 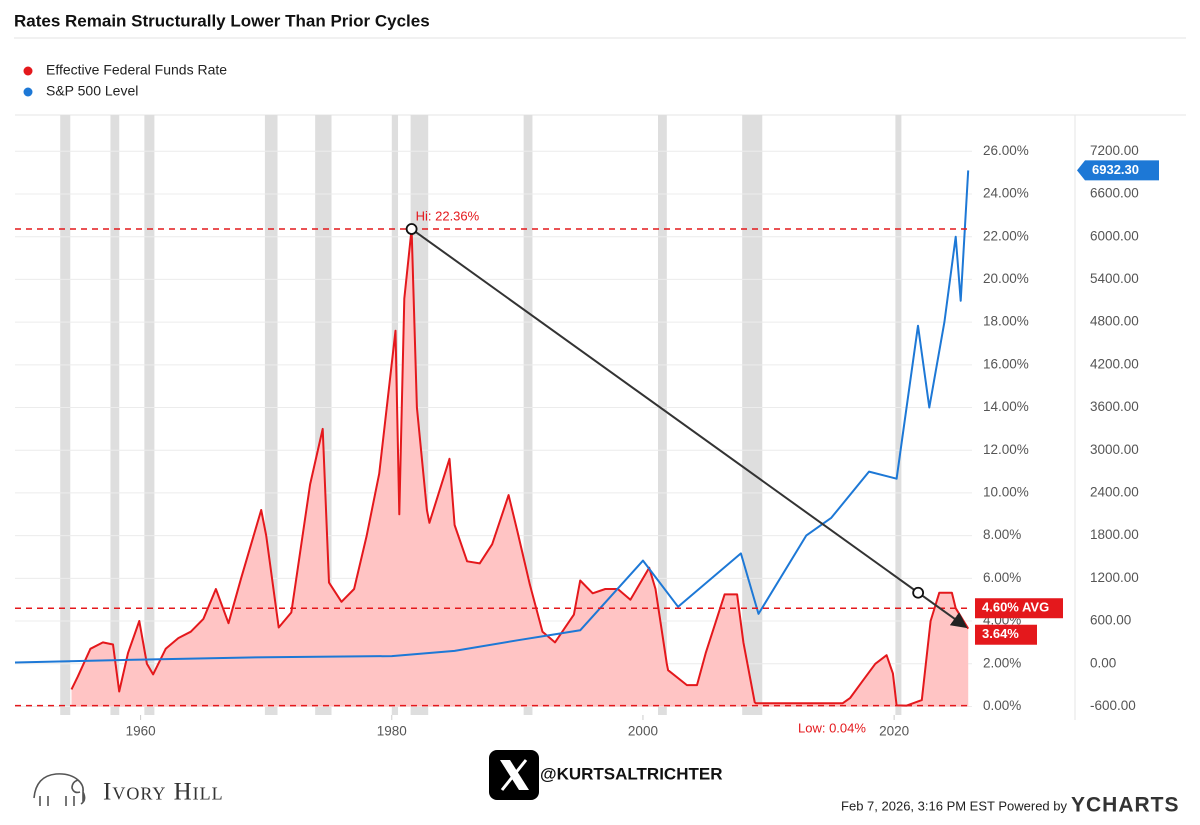 What do you see at coordinates (1114, 235) in the screenshot?
I see `y2-tick-label: 6000.00` at bounding box center [1114, 235].